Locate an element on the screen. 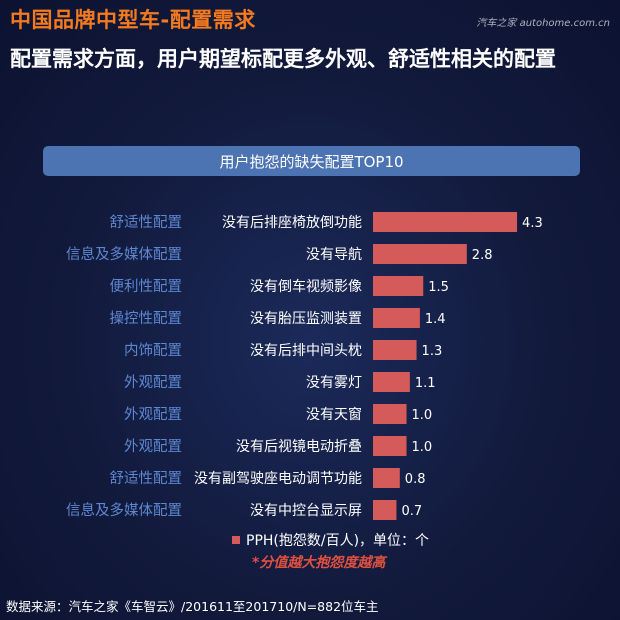 The height and width of the screenshot is (620, 620). value-label: 1.4 is located at coordinates (435, 319).